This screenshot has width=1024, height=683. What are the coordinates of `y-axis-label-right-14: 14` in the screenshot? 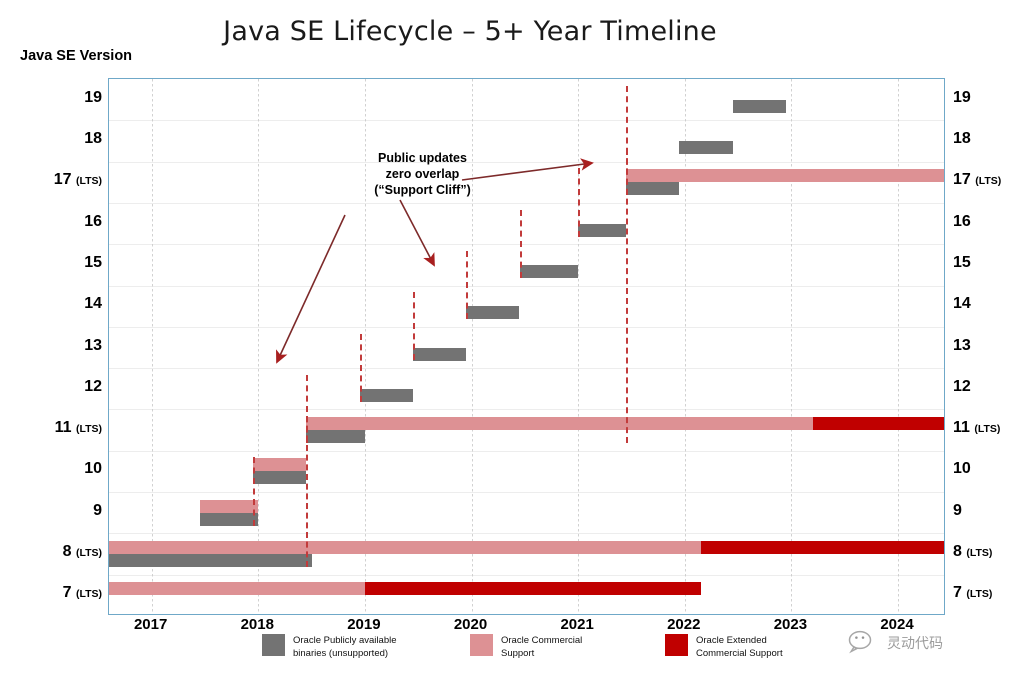 It's located at (962, 304).